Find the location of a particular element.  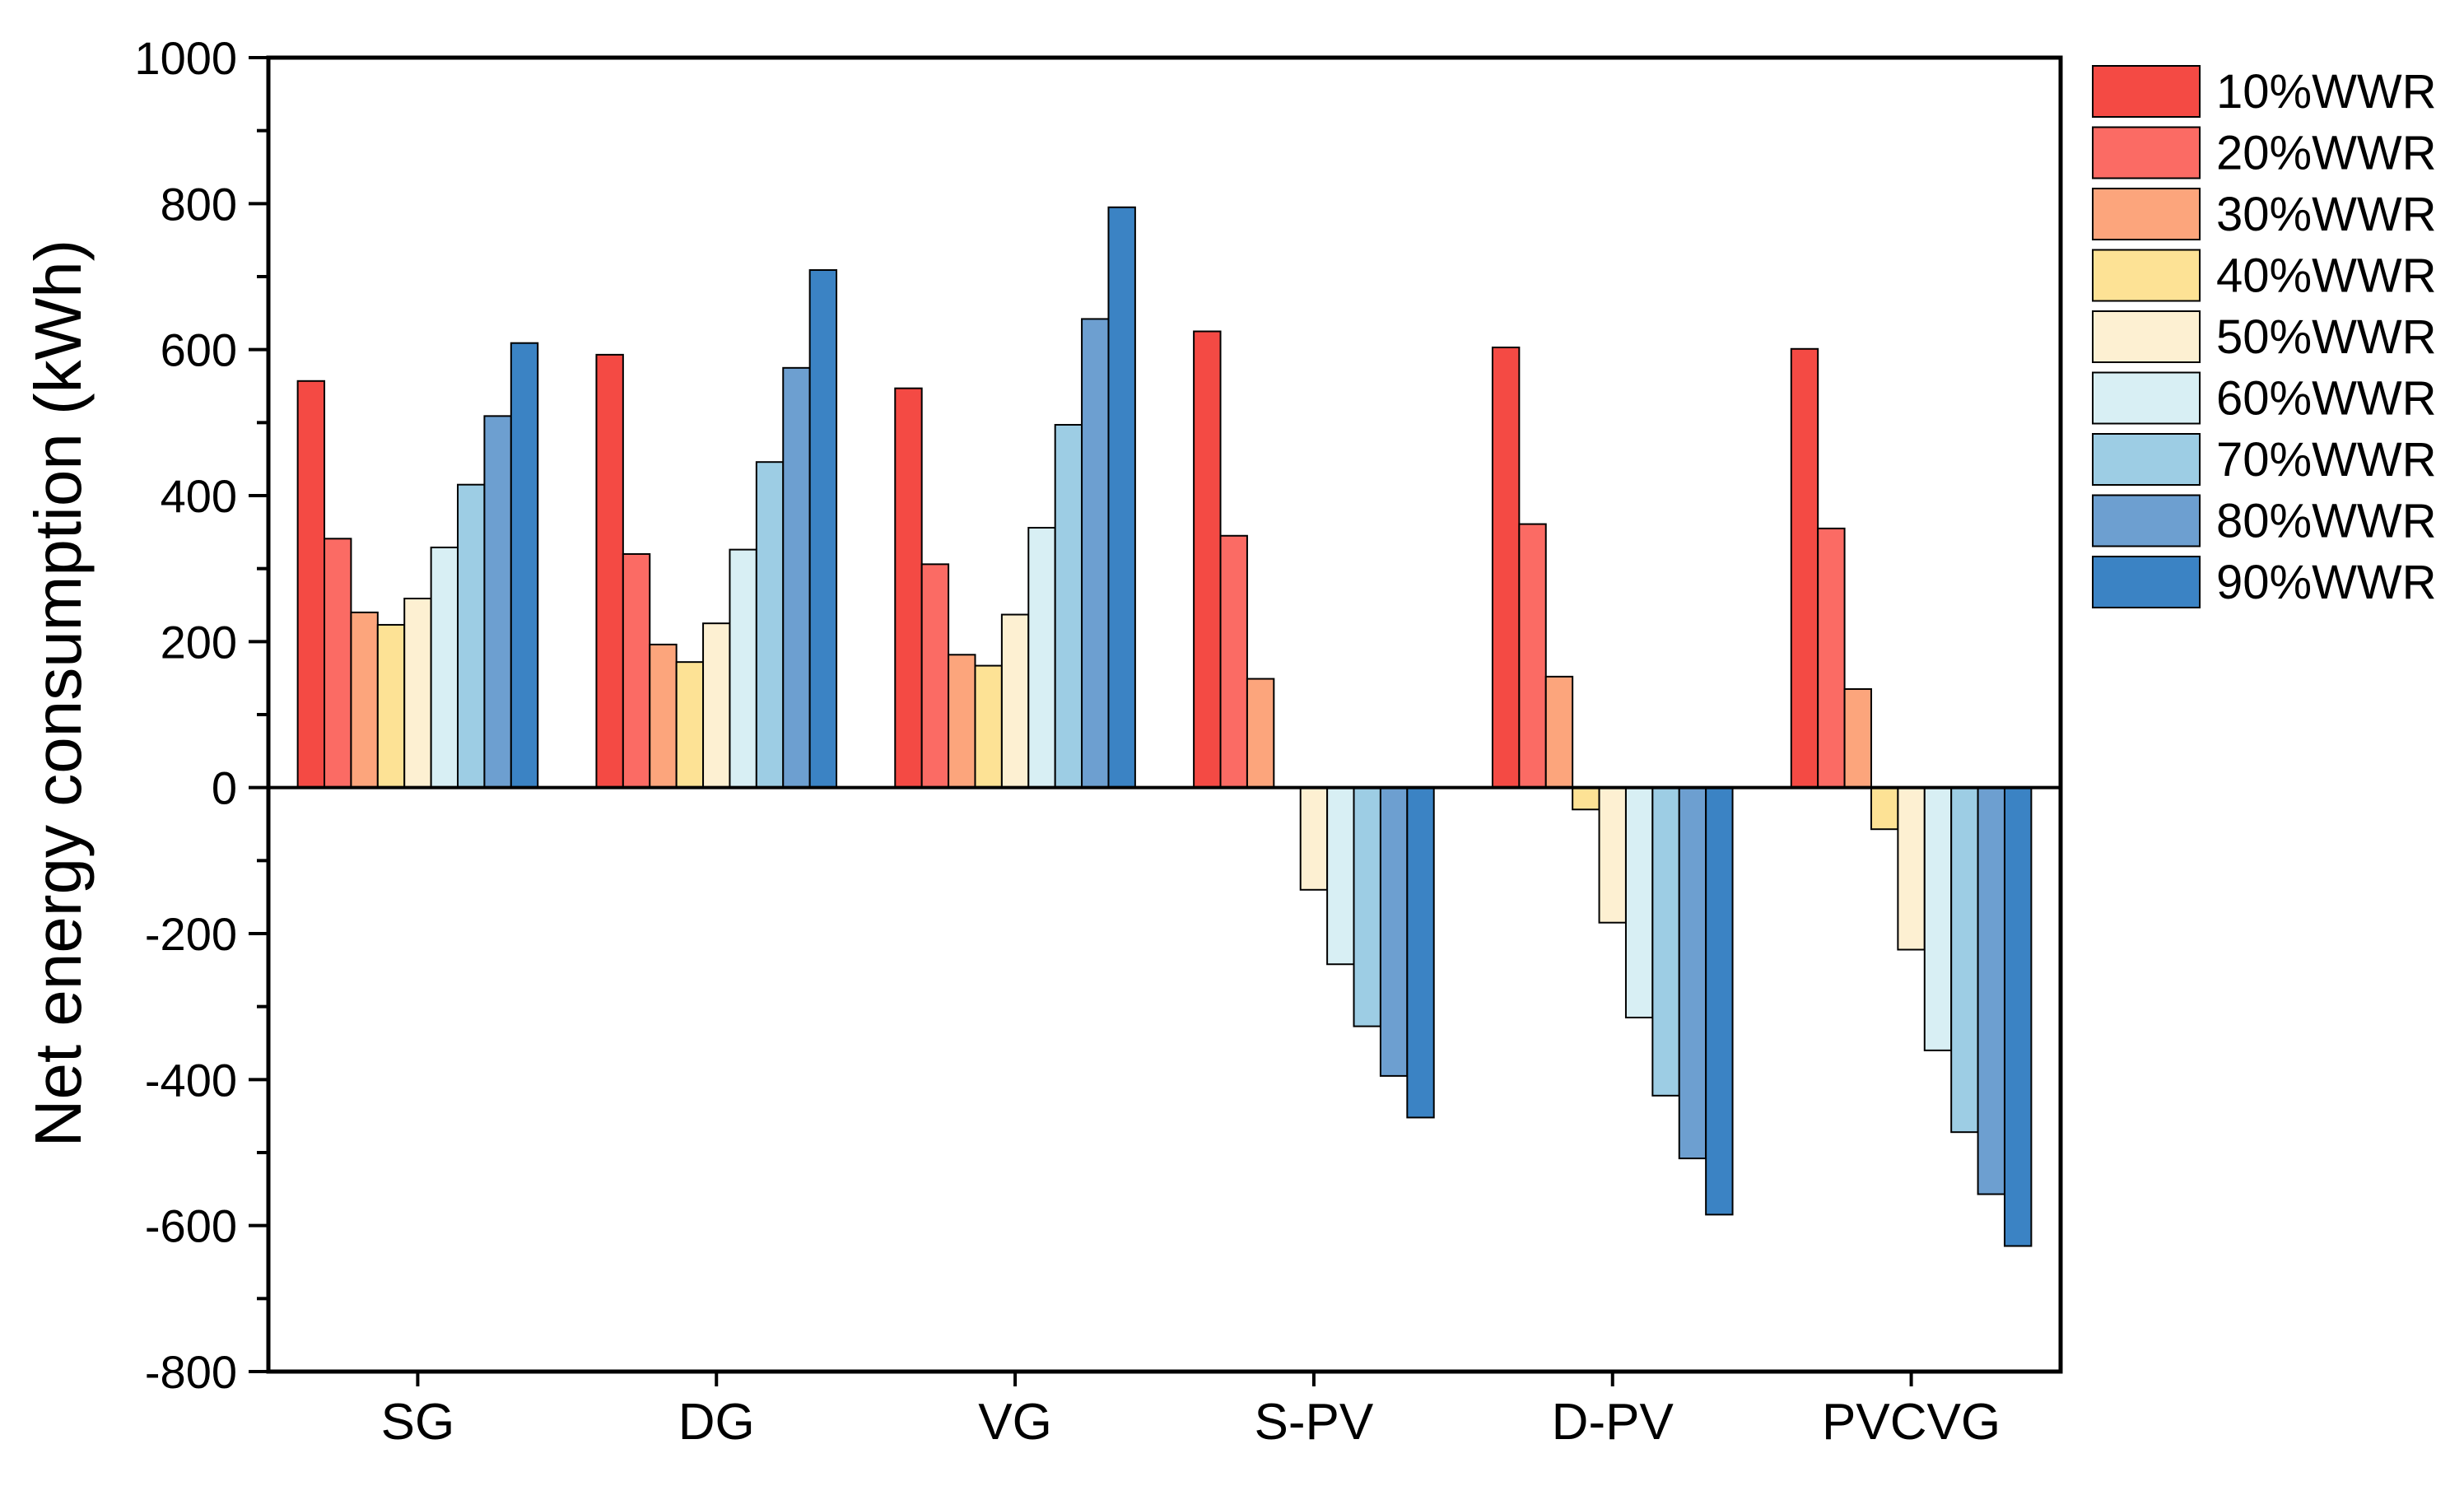

bar-d-pv-50pctwwr is located at coordinates (1613, 855).